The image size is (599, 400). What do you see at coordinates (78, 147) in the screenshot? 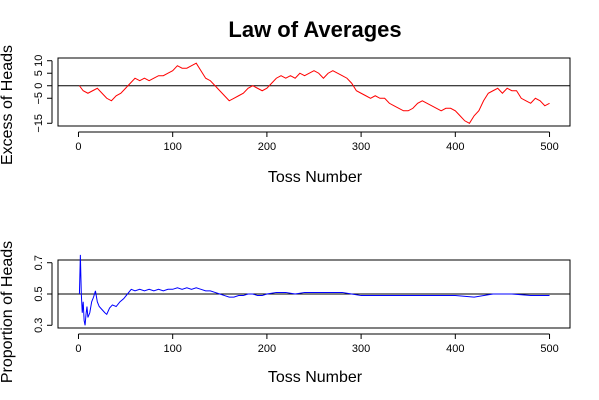
I see `excess-x-tick-label: 0` at bounding box center [78, 147].